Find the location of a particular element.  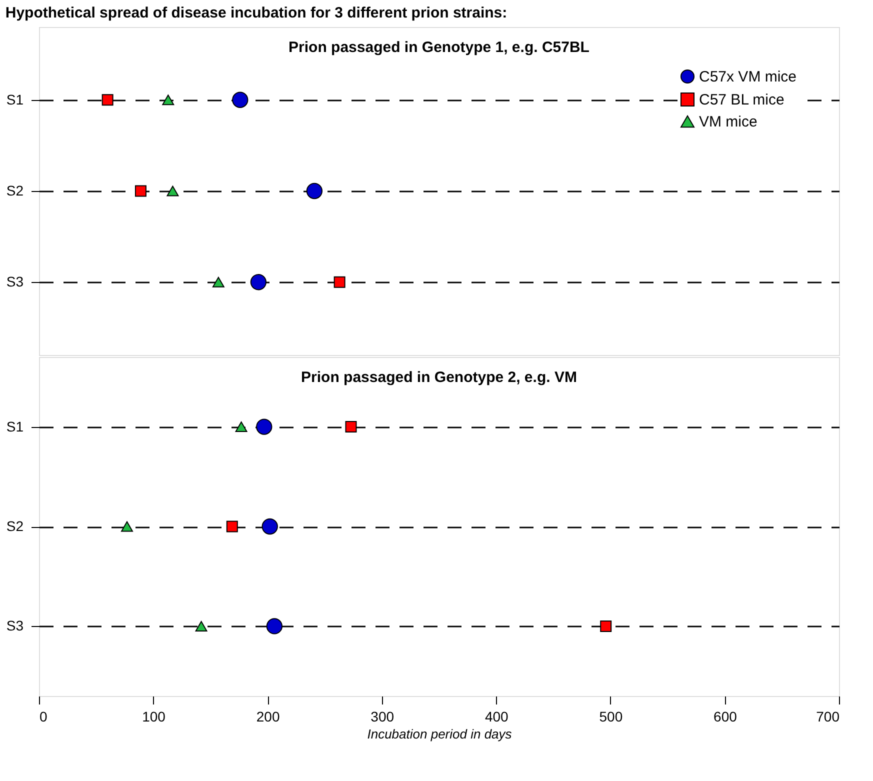

x-axis-title: Incubation period in days is located at coordinates (439, 734).